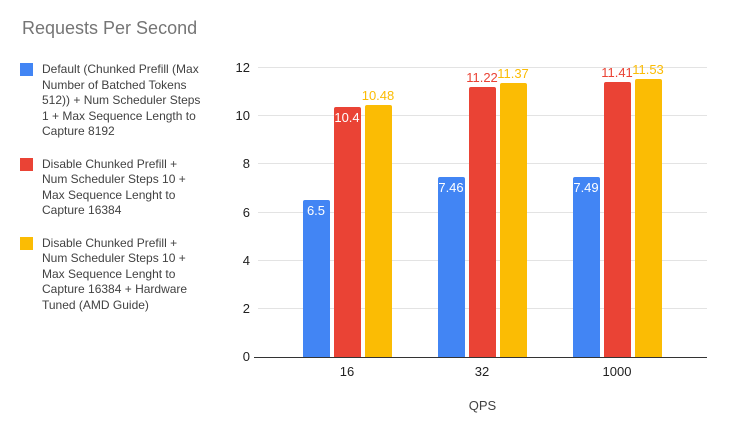 The width and height of the screenshot is (731, 433). What do you see at coordinates (347, 117) in the screenshot?
I see `value-label: 10.4` at bounding box center [347, 117].